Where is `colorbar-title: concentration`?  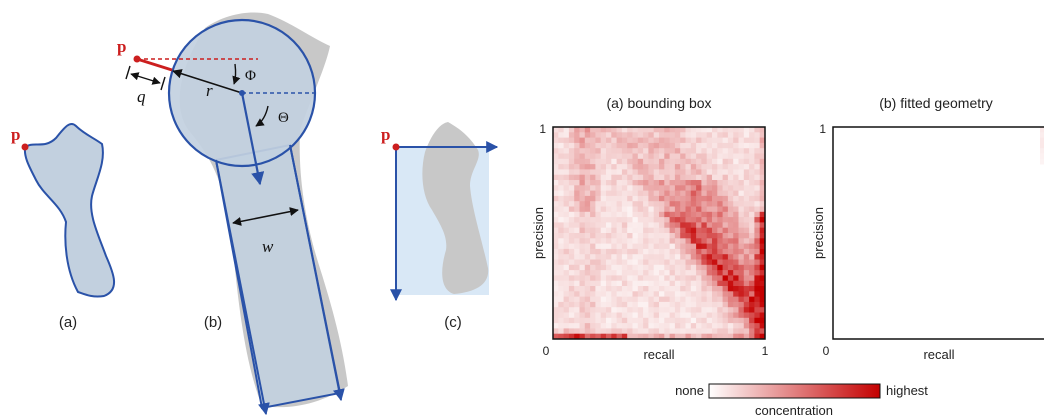
colorbar-title: concentration is located at coordinates (794, 410).